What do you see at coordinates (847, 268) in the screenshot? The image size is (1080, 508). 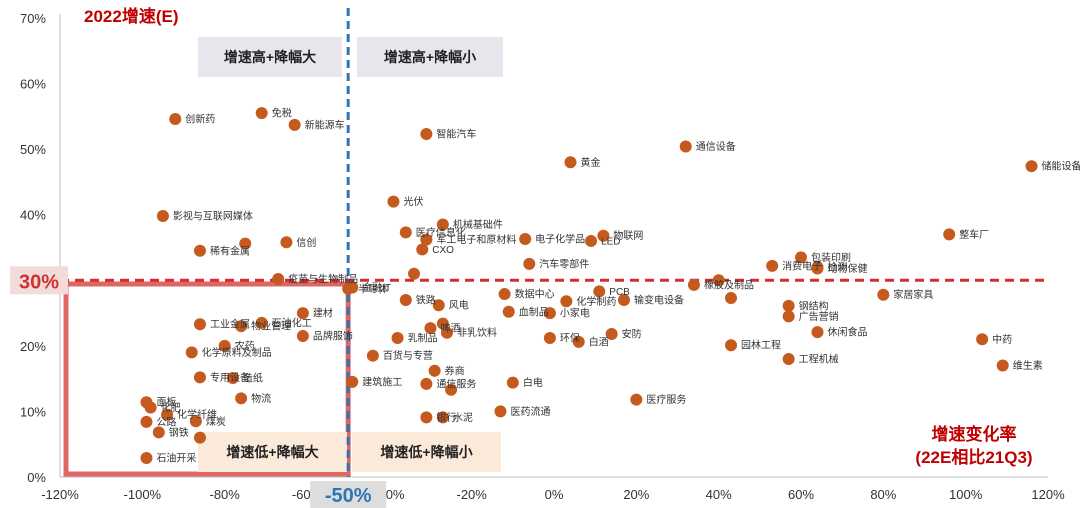 I see `point-label: 动物保健` at bounding box center [847, 268].